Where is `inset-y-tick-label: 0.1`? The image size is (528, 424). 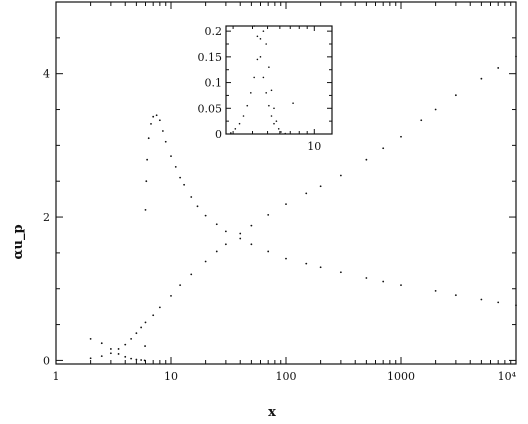
inset-y-tick-label: 0.1 is located at coordinates (214, 83).